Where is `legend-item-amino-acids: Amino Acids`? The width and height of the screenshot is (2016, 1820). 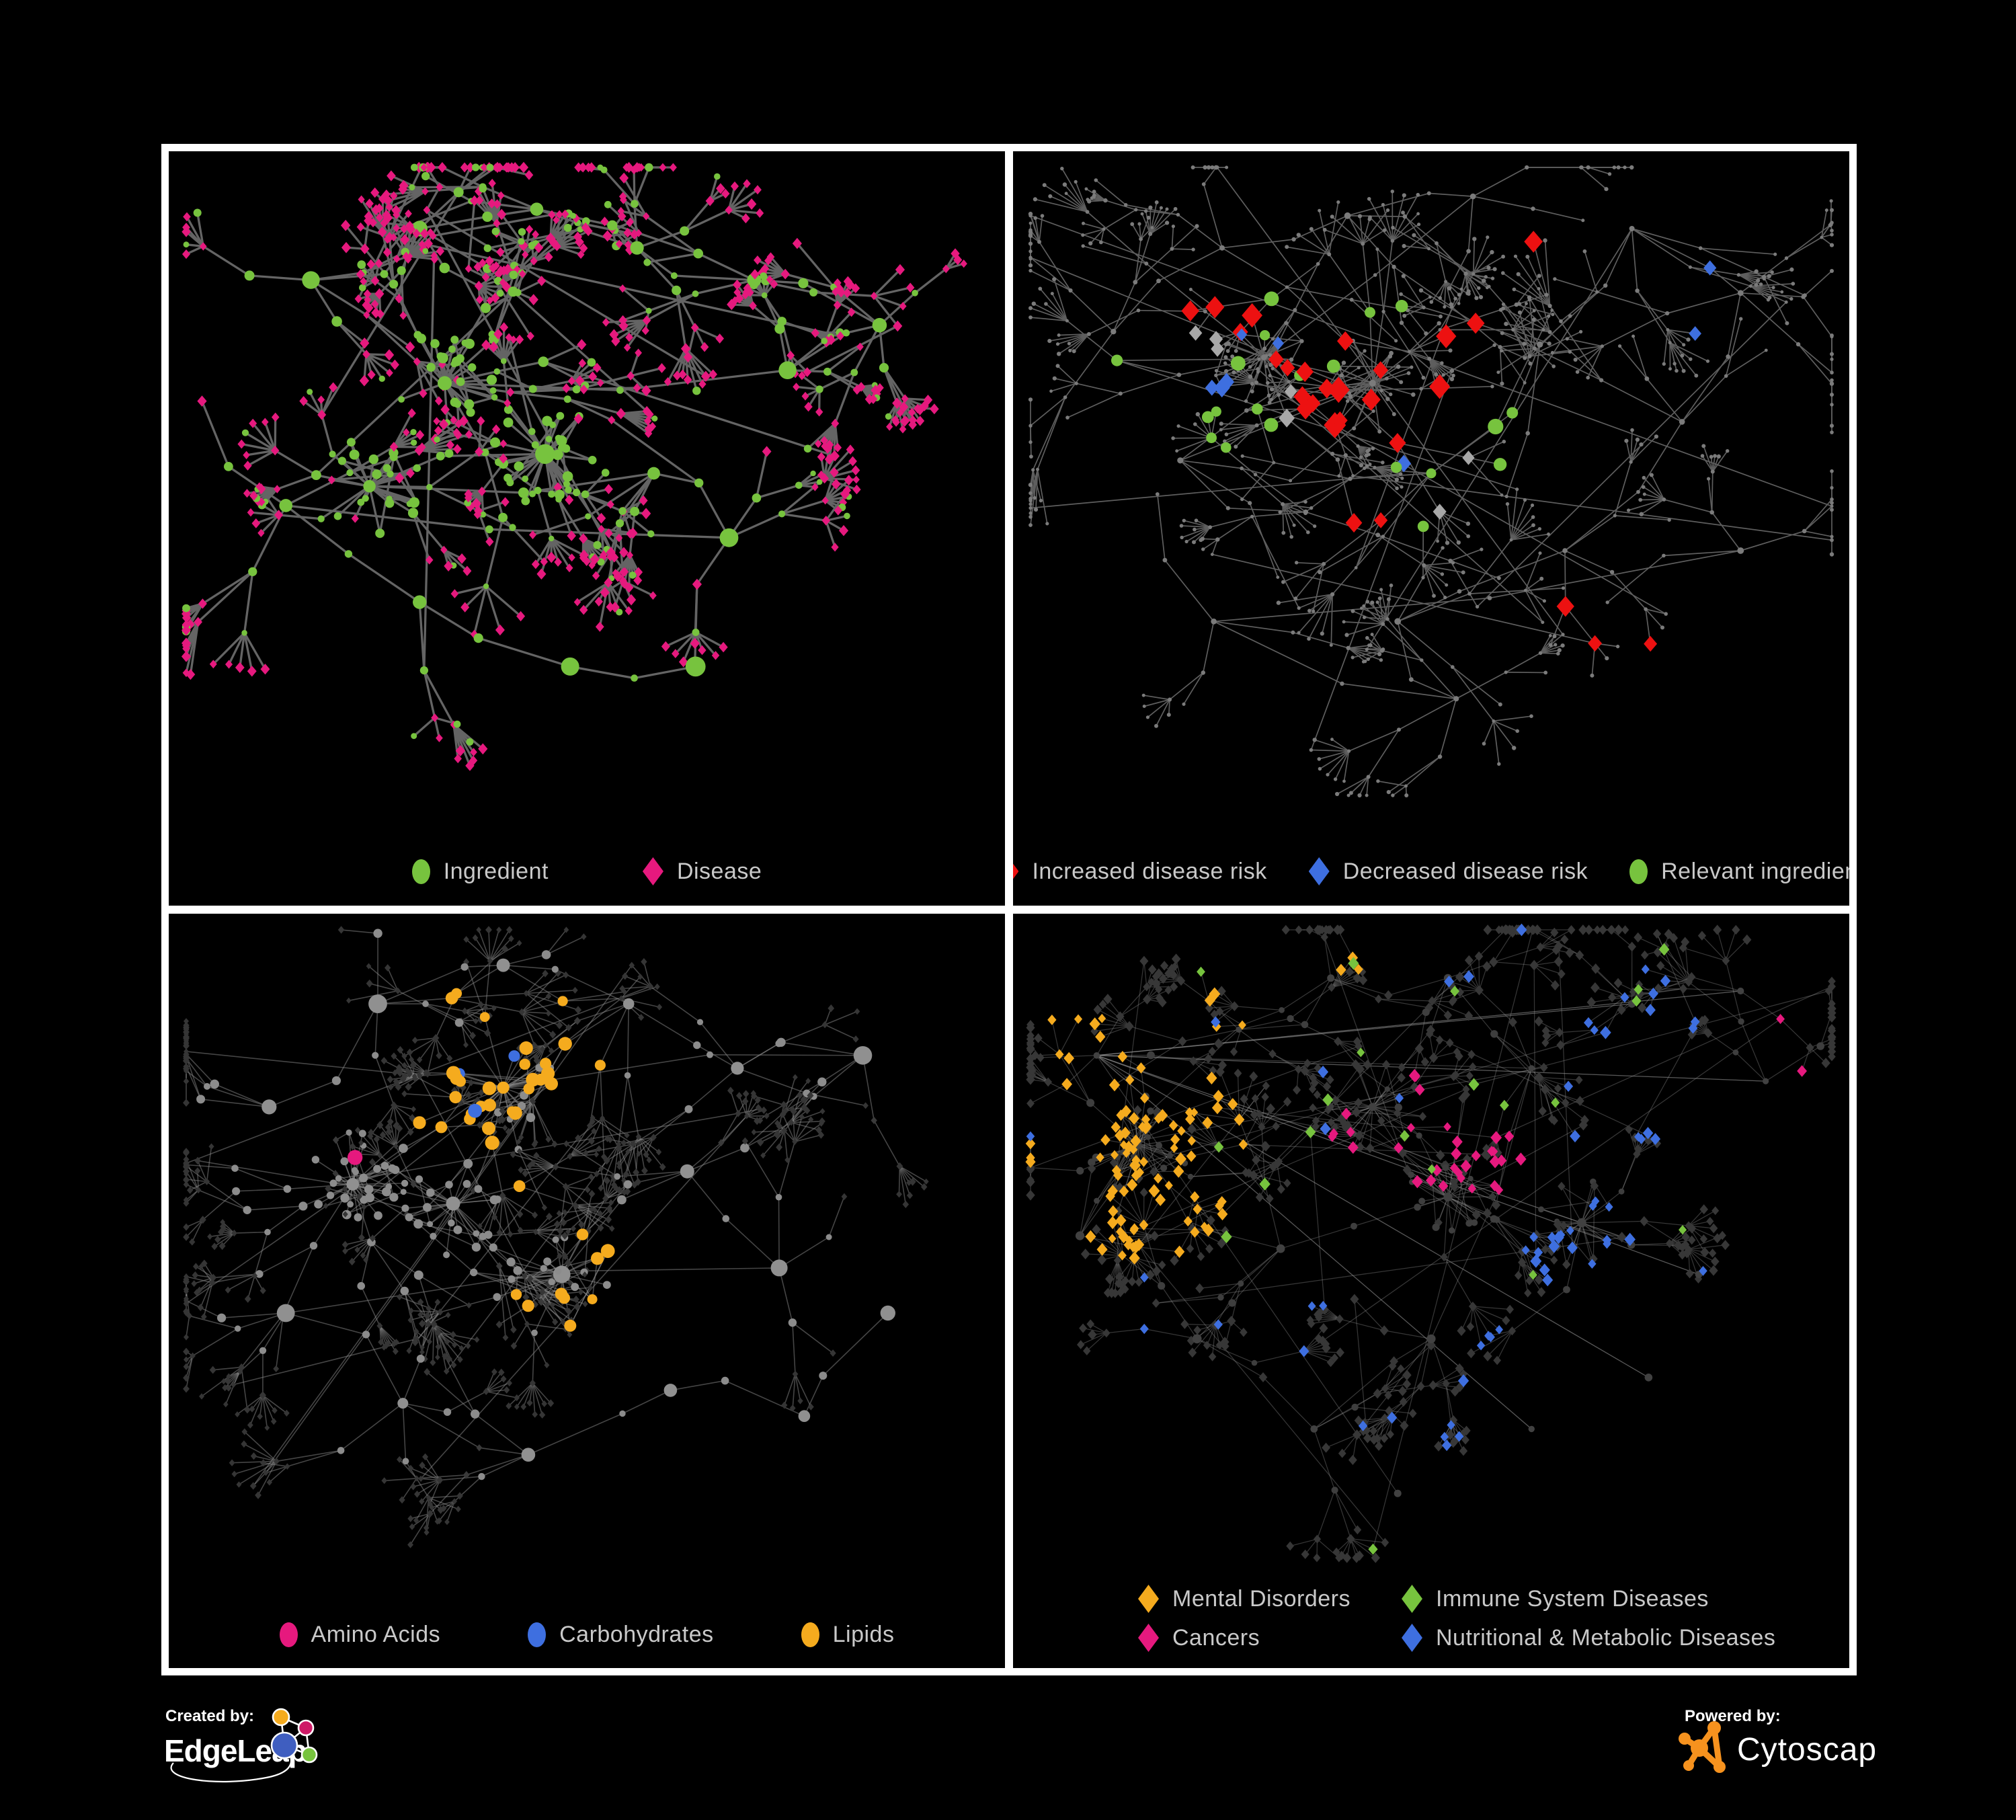
legend-item-amino-acids: Amino Acids is located at coordinates (360, 1635).